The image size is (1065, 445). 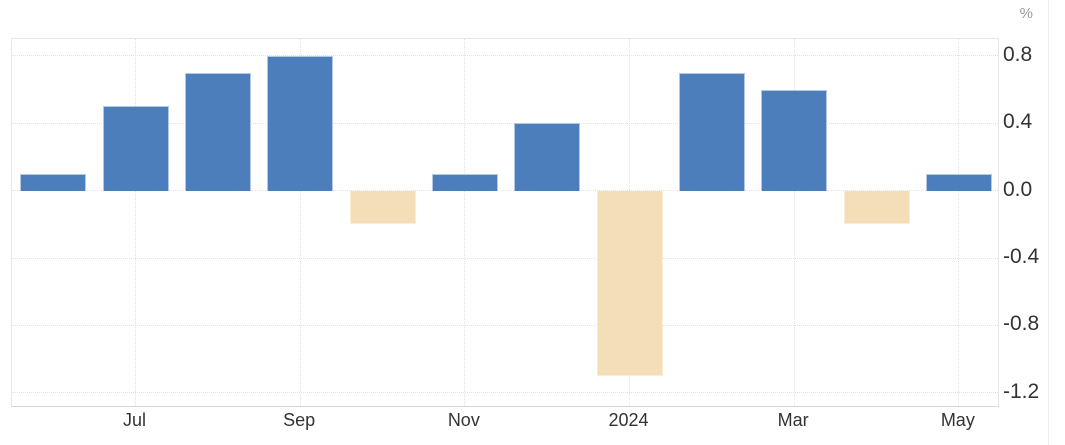 What do you see at coordinates (299, 420) in the screenshot?
I see `x-axis-tick-label: Sep` at bounding box center [299, 420].